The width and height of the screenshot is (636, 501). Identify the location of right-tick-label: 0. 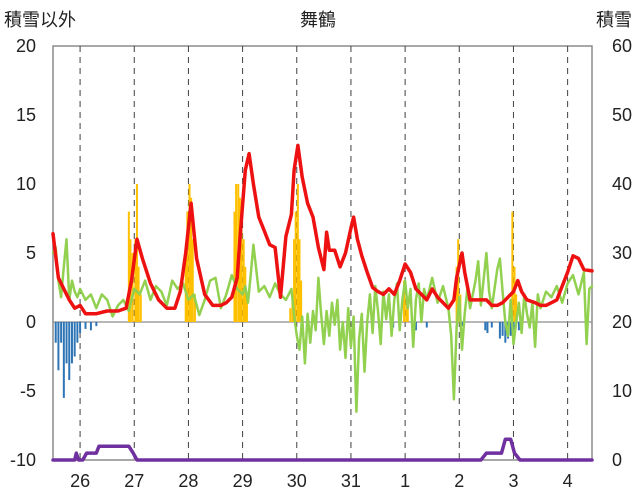
(617, 460).